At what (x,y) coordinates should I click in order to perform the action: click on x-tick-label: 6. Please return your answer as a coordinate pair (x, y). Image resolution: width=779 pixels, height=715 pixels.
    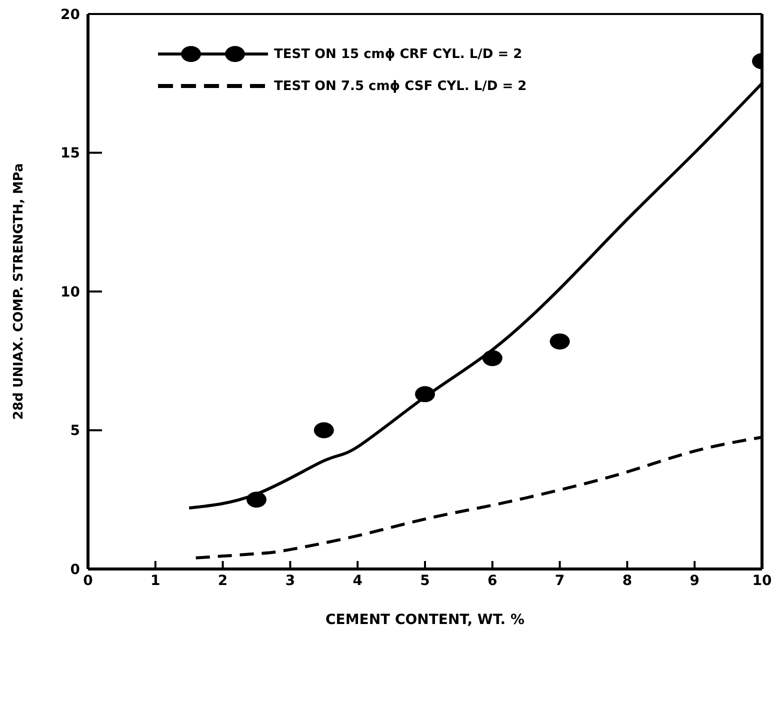
    Looking at the image, I should click on (493, 580).